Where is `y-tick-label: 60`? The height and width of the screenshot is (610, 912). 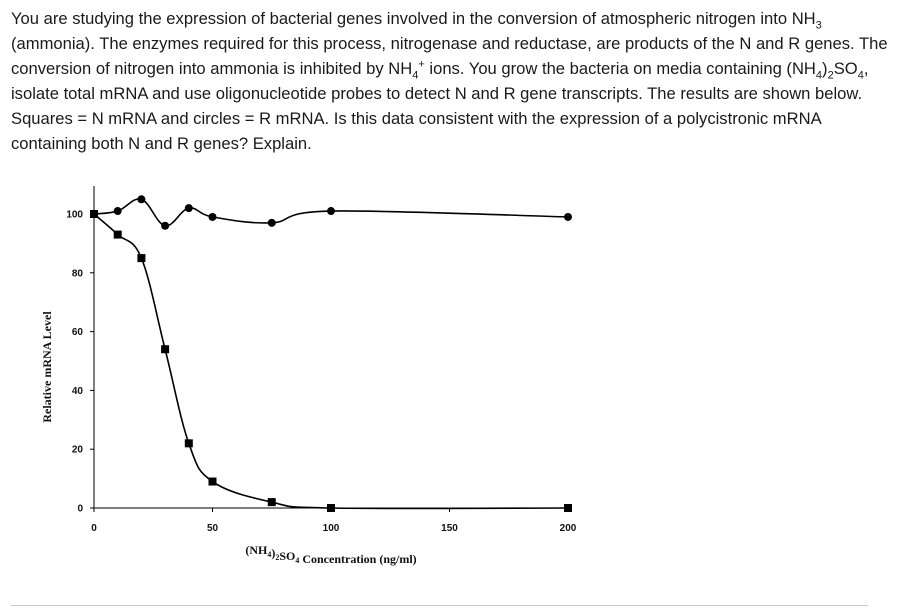 y-tick-label: 60 is located at coordinates (78, 332).